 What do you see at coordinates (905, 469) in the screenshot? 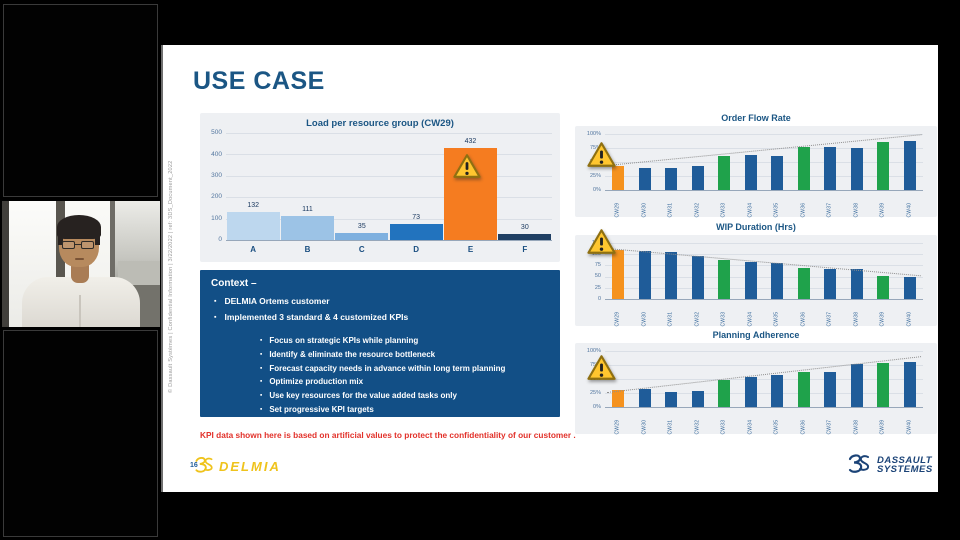
I see `dassault-logo-line2: SYSTEMES` at bounding box center [905, 469].